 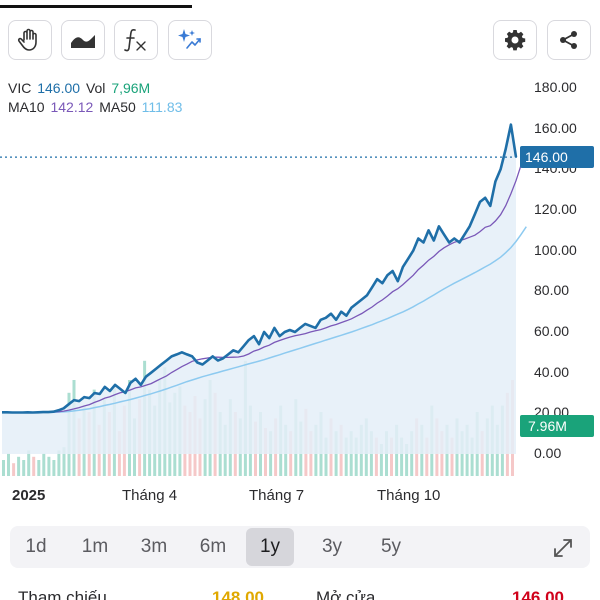 I want to click on volume-value: 7,96M, so click(x=131, y=88).